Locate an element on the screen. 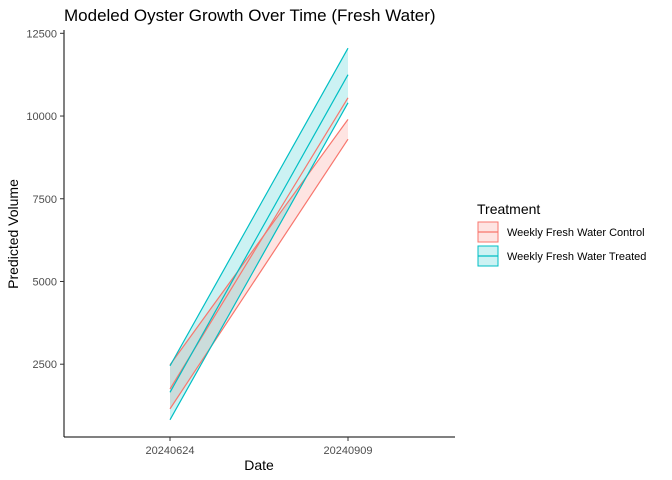 The height and width of the screenshot is (480, 672). y-tick-label: 10000 is located at coordinates (41, 117).